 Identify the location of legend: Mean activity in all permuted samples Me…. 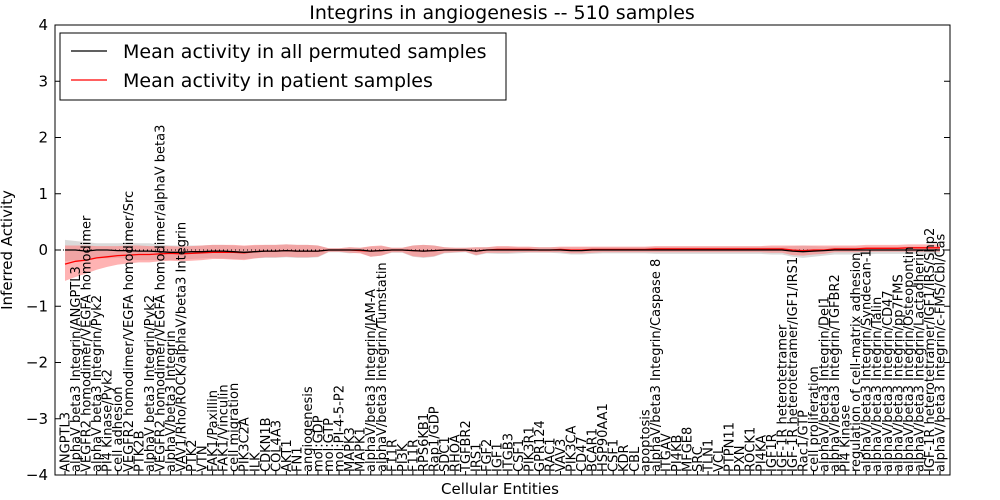
(283, 66).